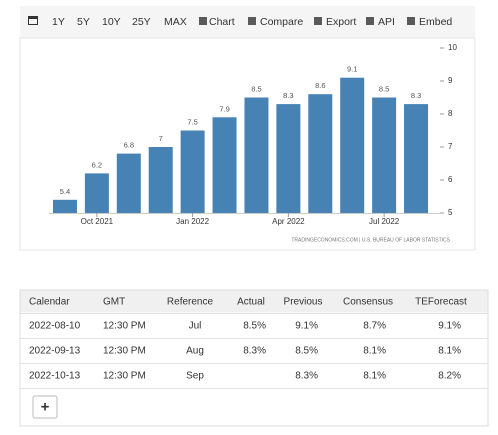 The image size is (498, 435). I want to click on table-cell: Sep, so click(195, 376).